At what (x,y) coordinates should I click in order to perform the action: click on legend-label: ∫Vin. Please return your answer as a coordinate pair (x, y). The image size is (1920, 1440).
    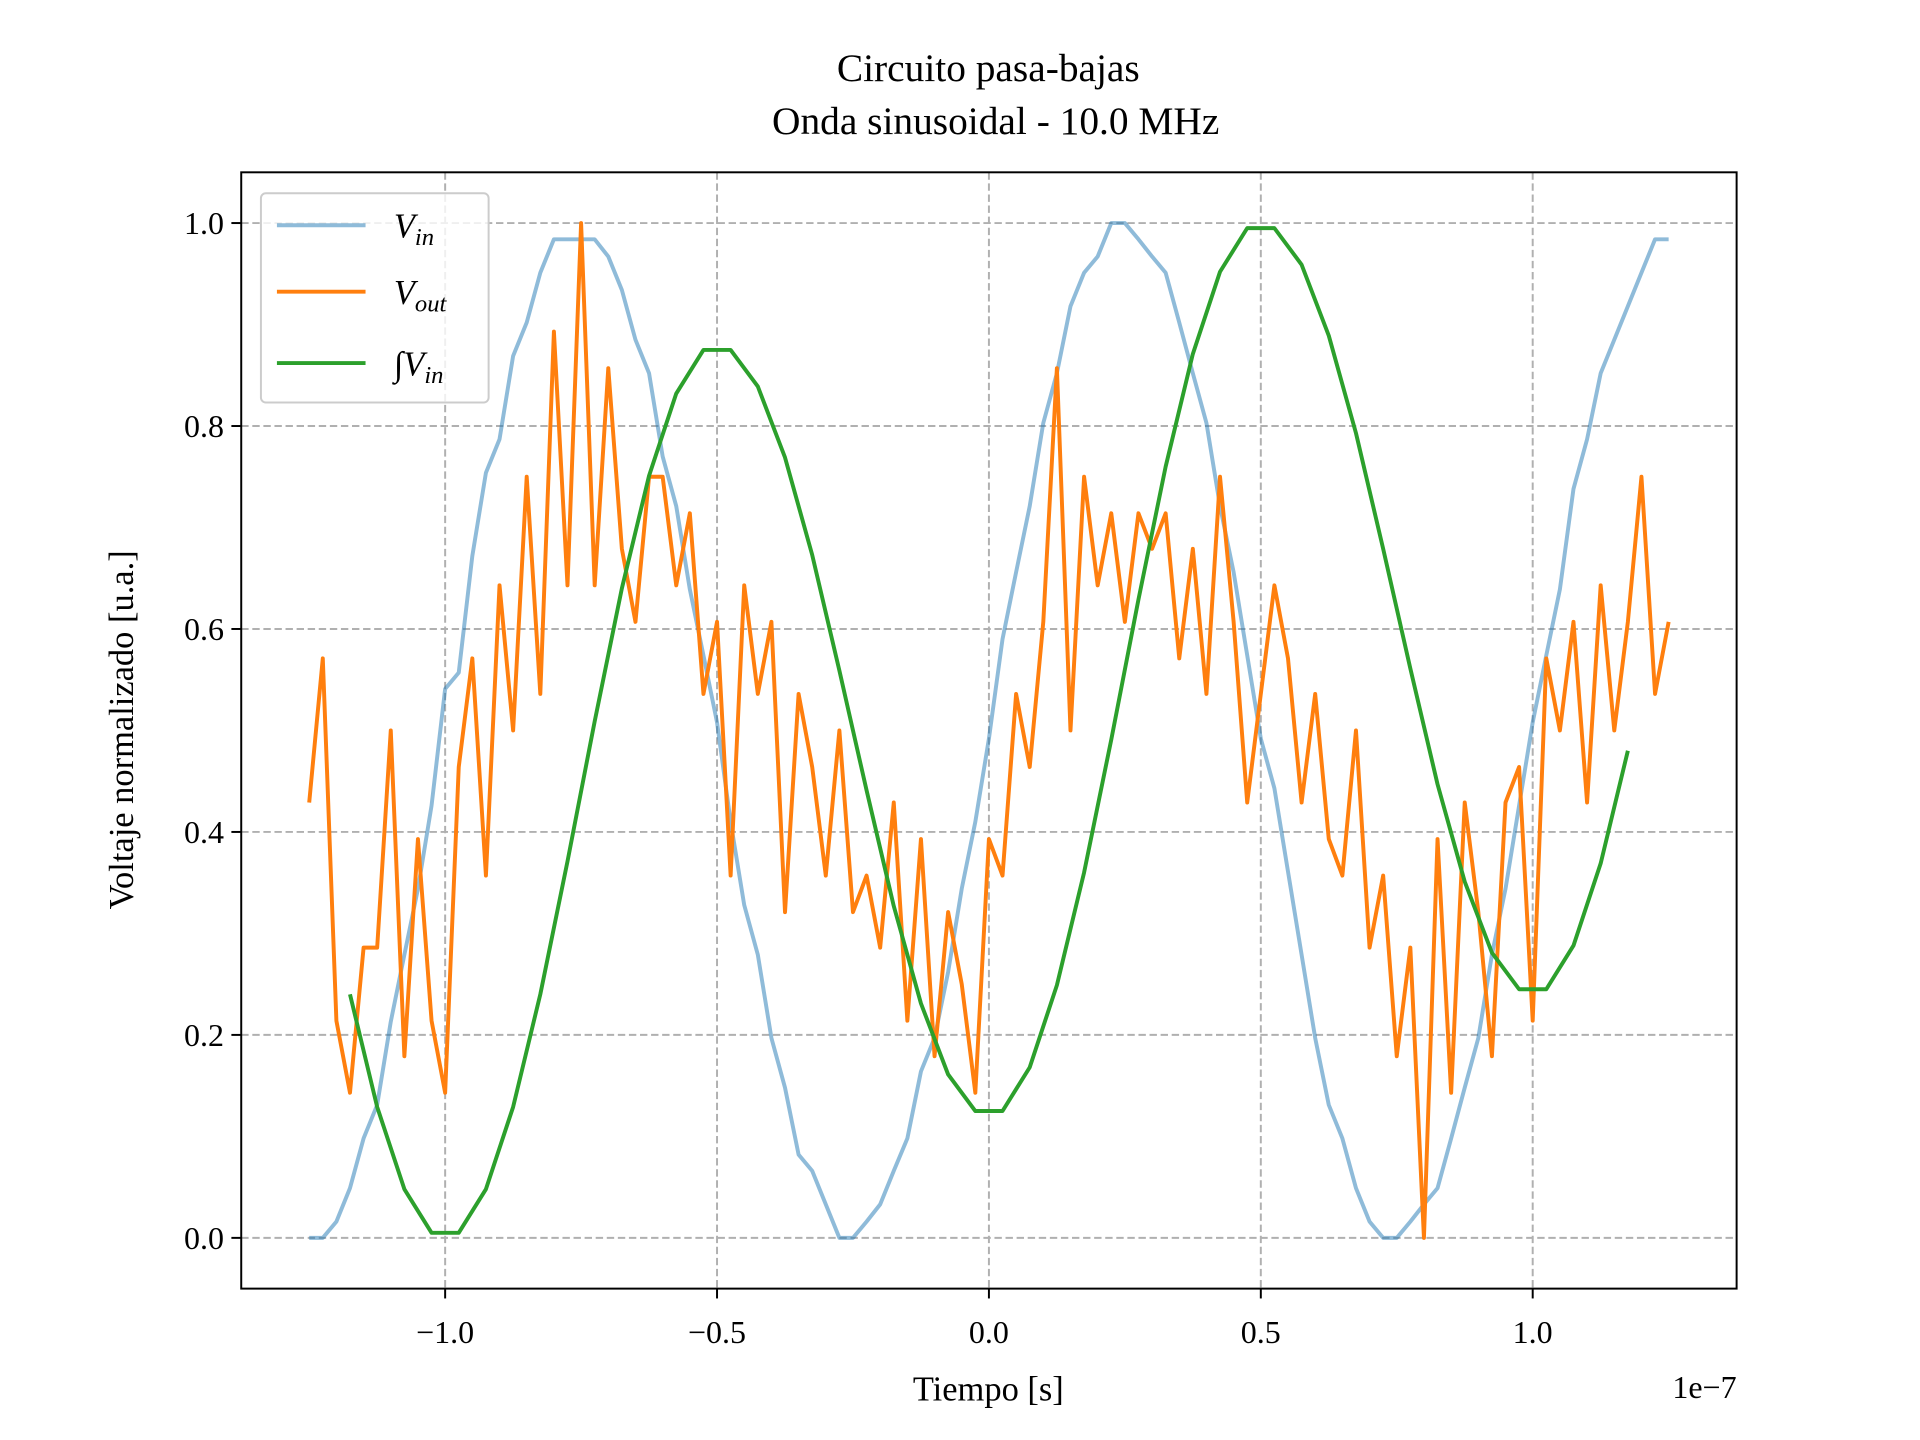
    Looking at the image, I should click on (418, 366).